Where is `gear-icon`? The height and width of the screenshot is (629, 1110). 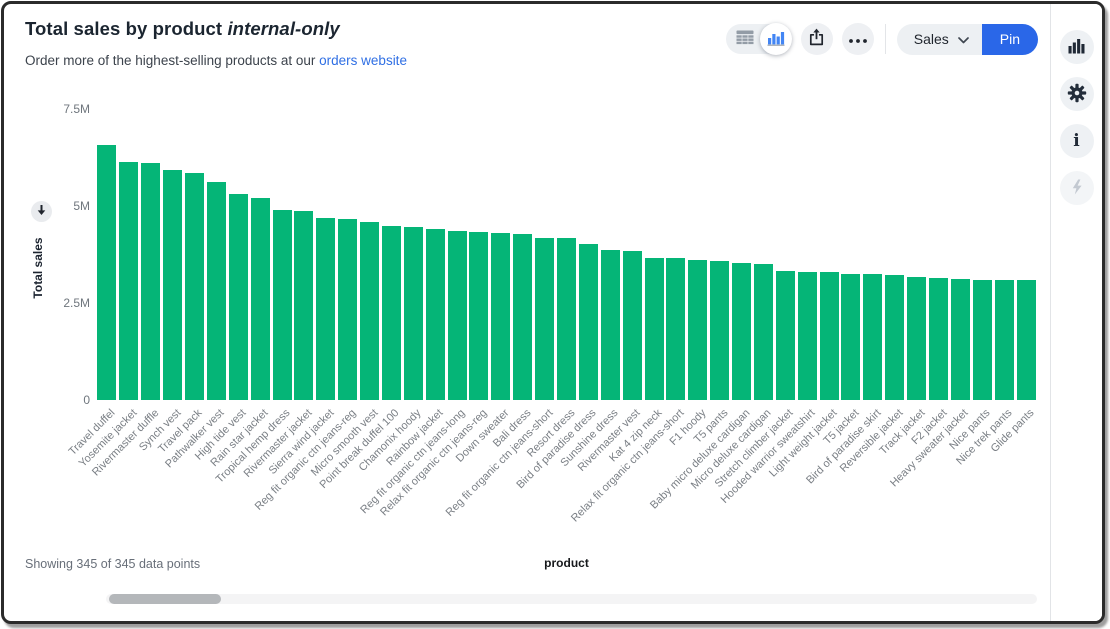 gear-icon is located at coordinates (1077, 94).